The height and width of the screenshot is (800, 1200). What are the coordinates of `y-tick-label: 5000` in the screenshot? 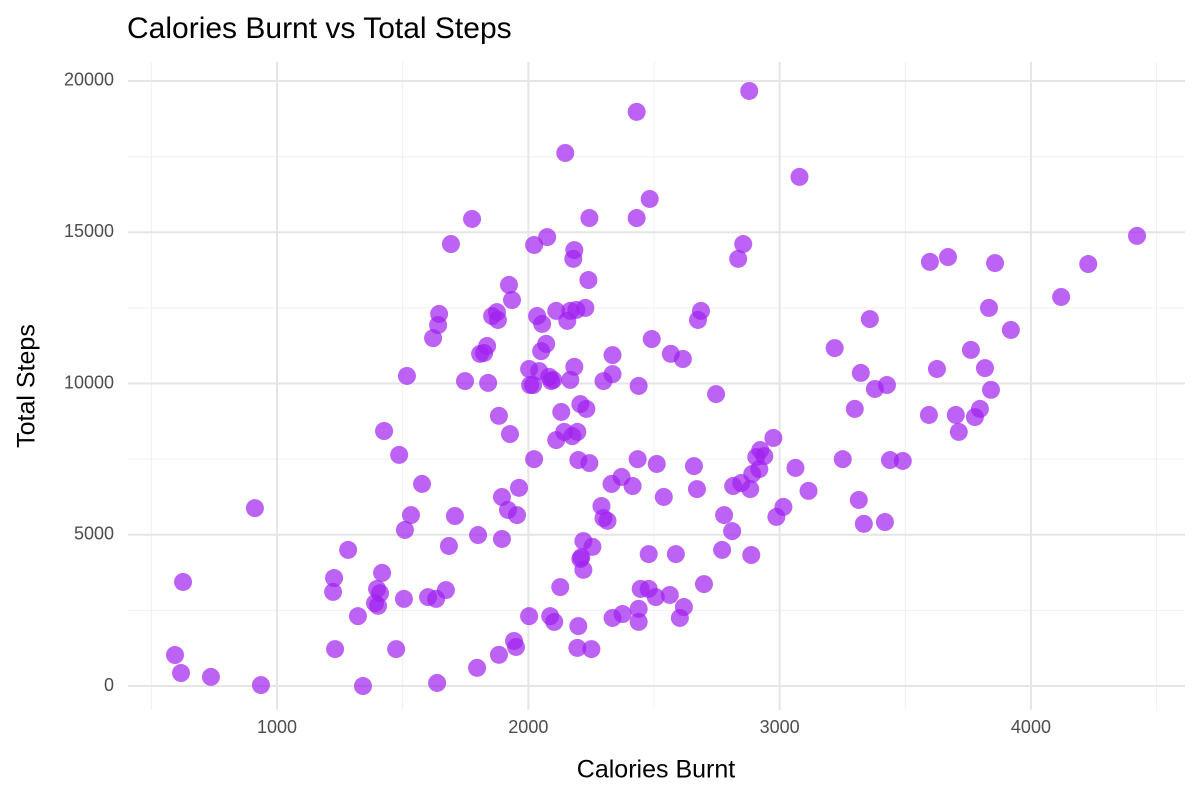 It's located at (94, 534).